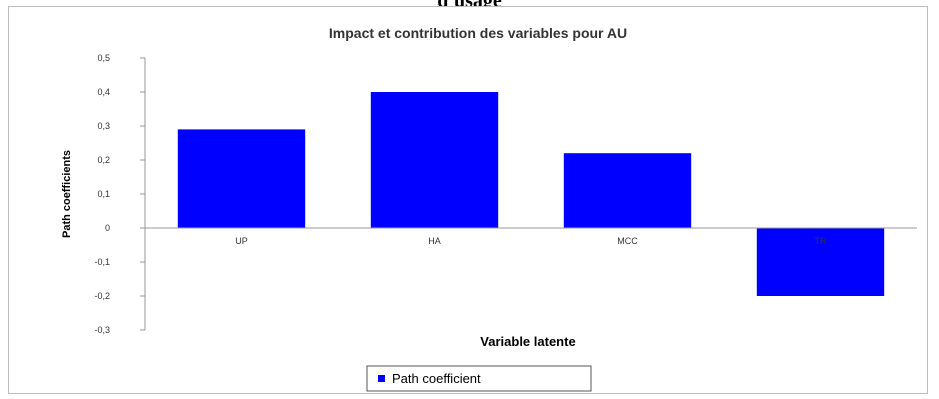 Image resolution: width=939 pixels, height=399 pixels. Describe the element at coordinates (103, 194) in the screenshot. I see `y-tick-label: 0,1` at that location.